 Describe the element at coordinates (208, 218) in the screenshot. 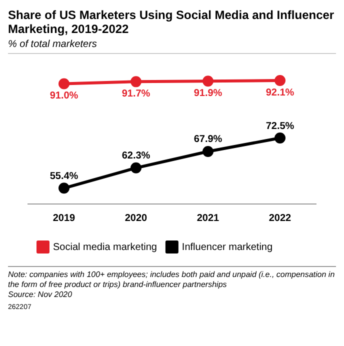

I see `x-tick-label: 2021` at that location.